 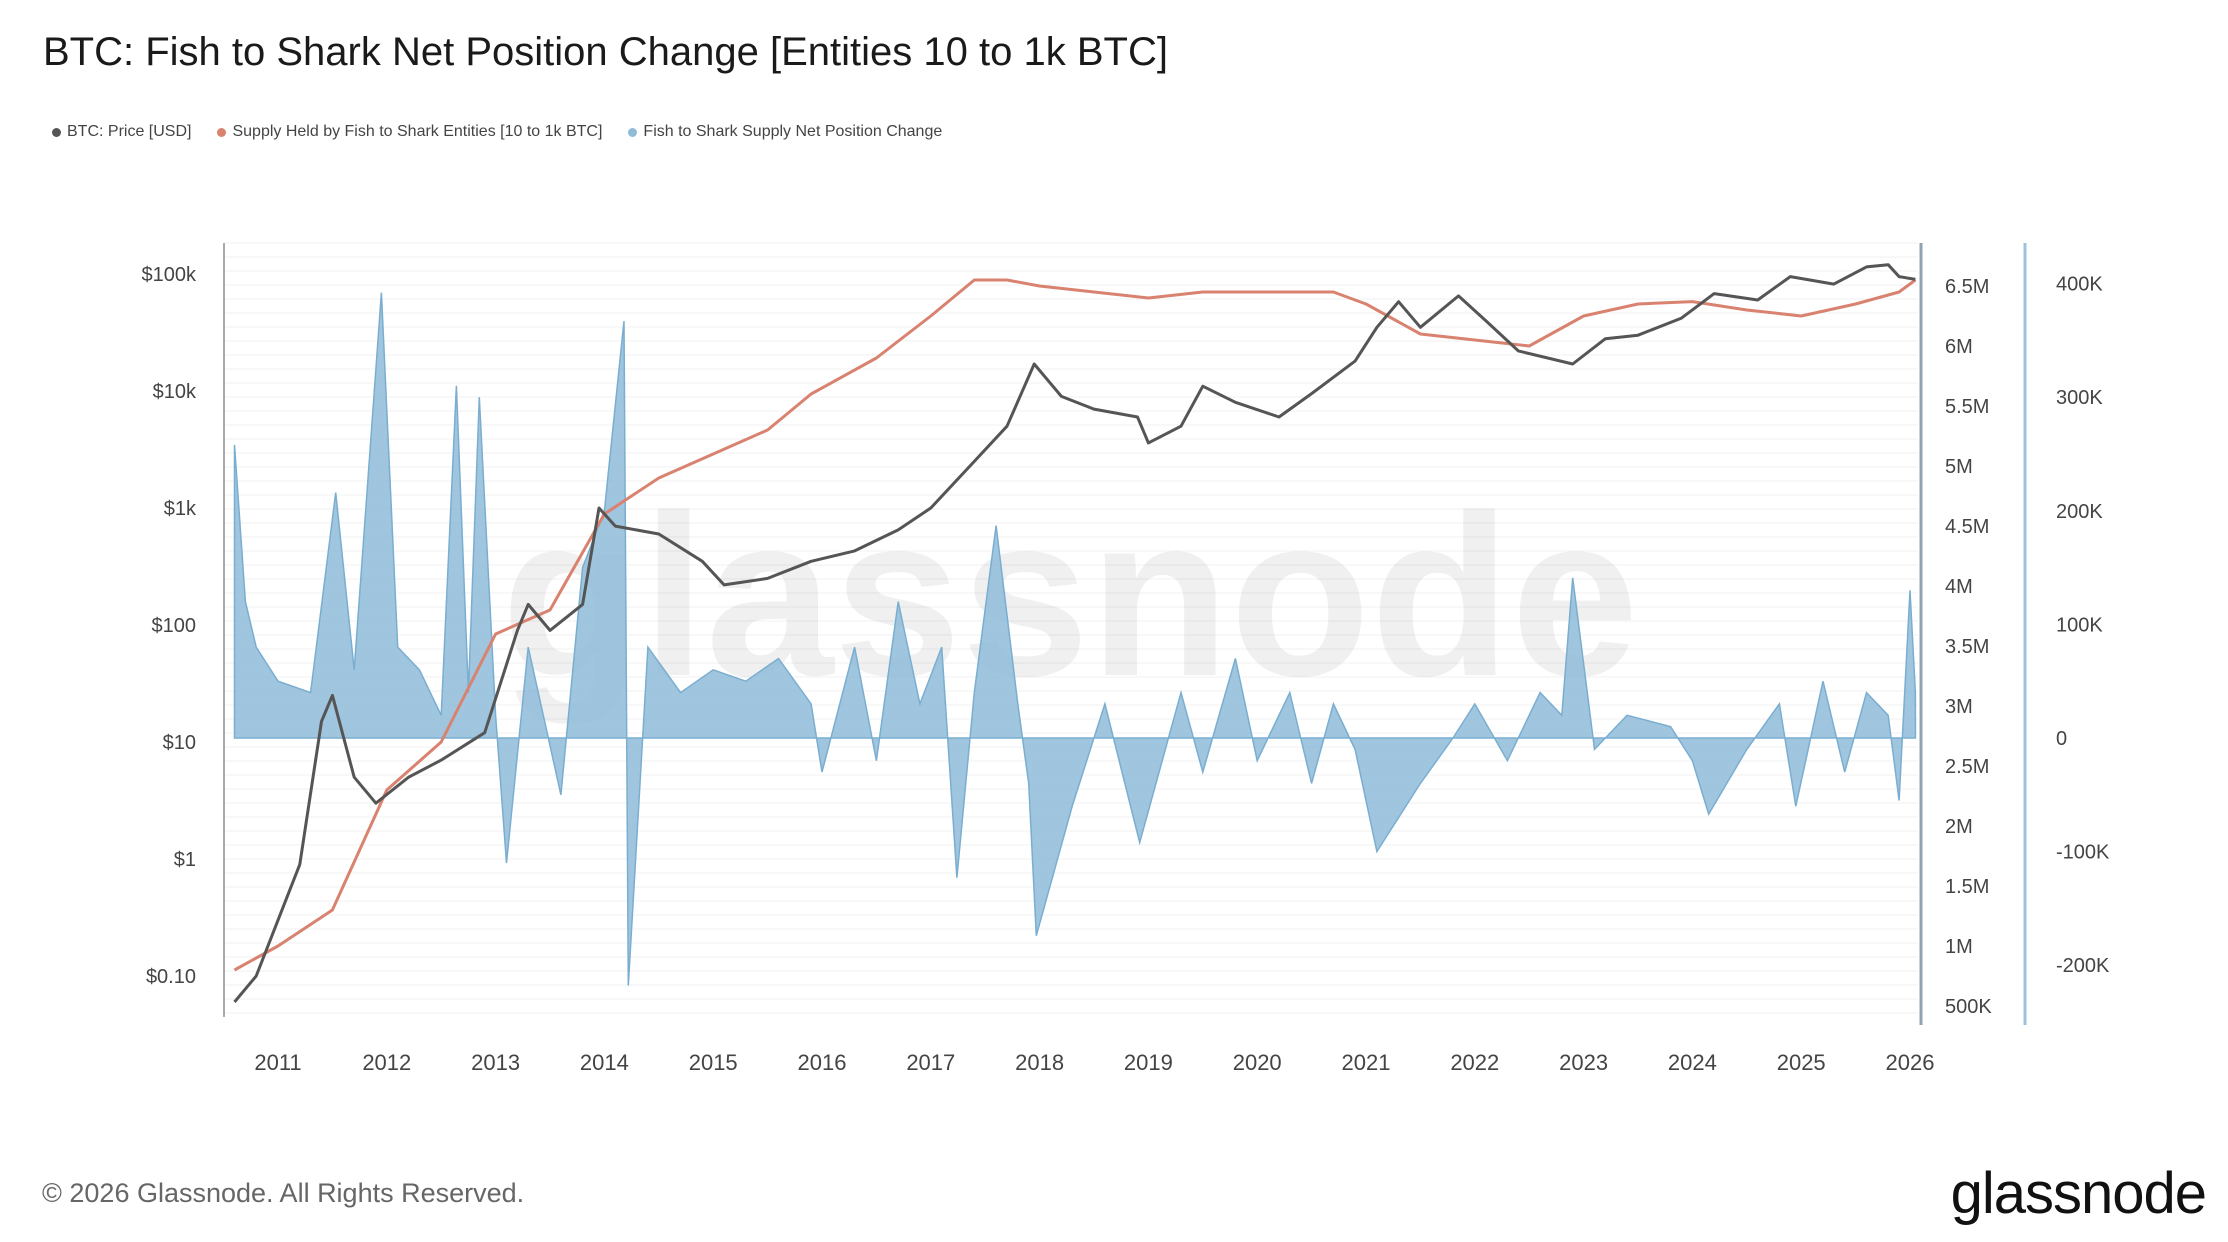 I want to click on net-tick-label: 100K, so click(x=2079, y=625).